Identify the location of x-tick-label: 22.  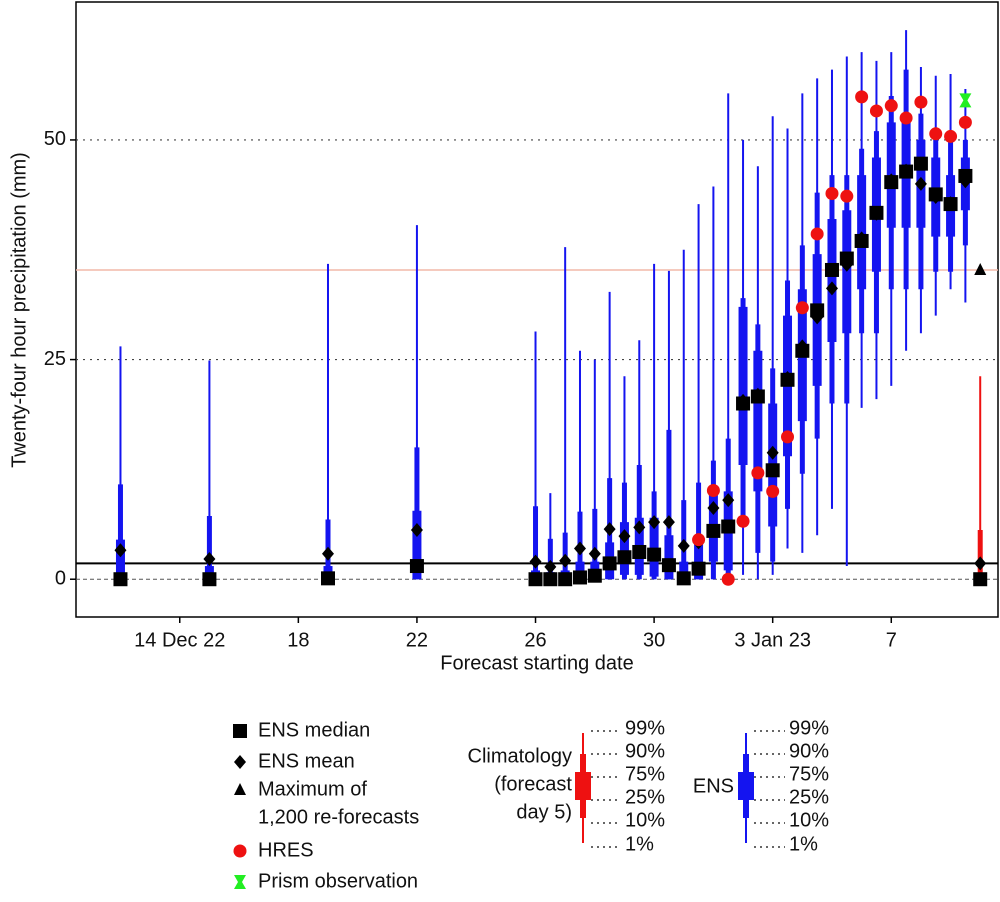
(417, 640).